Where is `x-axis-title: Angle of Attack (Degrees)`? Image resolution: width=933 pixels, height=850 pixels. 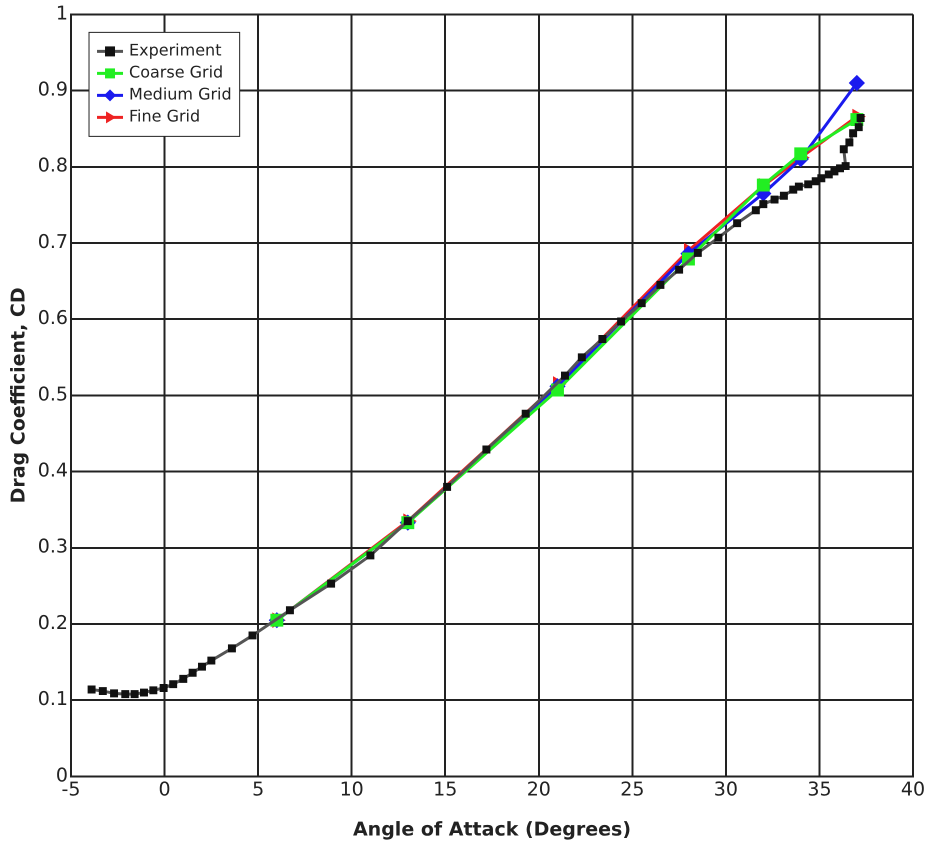 x-axis-title: Angle of Attack (Degrees) is located at coordinates (492, 829).